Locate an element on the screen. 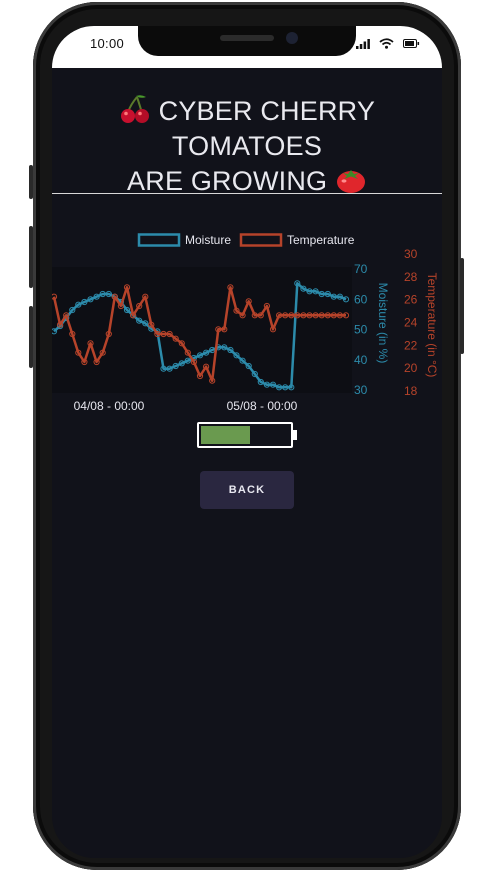 This screenshot has height=881, width=493. temperature-tick-label: 22 is located at coordinates (411, 345).